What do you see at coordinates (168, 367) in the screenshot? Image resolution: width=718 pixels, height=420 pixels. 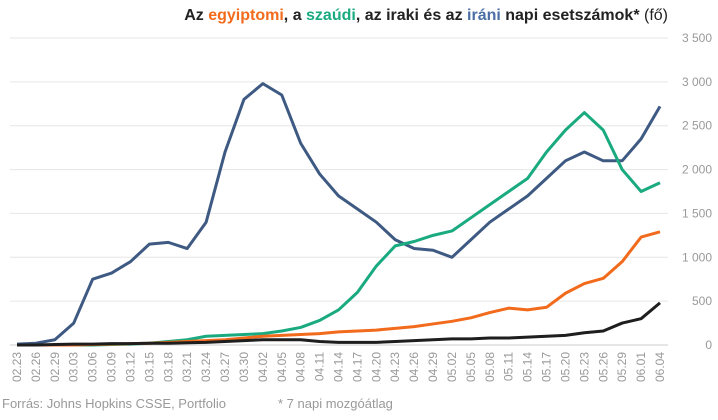 I see `x-tick-label: 03.18` at bounding box center [168, 367].